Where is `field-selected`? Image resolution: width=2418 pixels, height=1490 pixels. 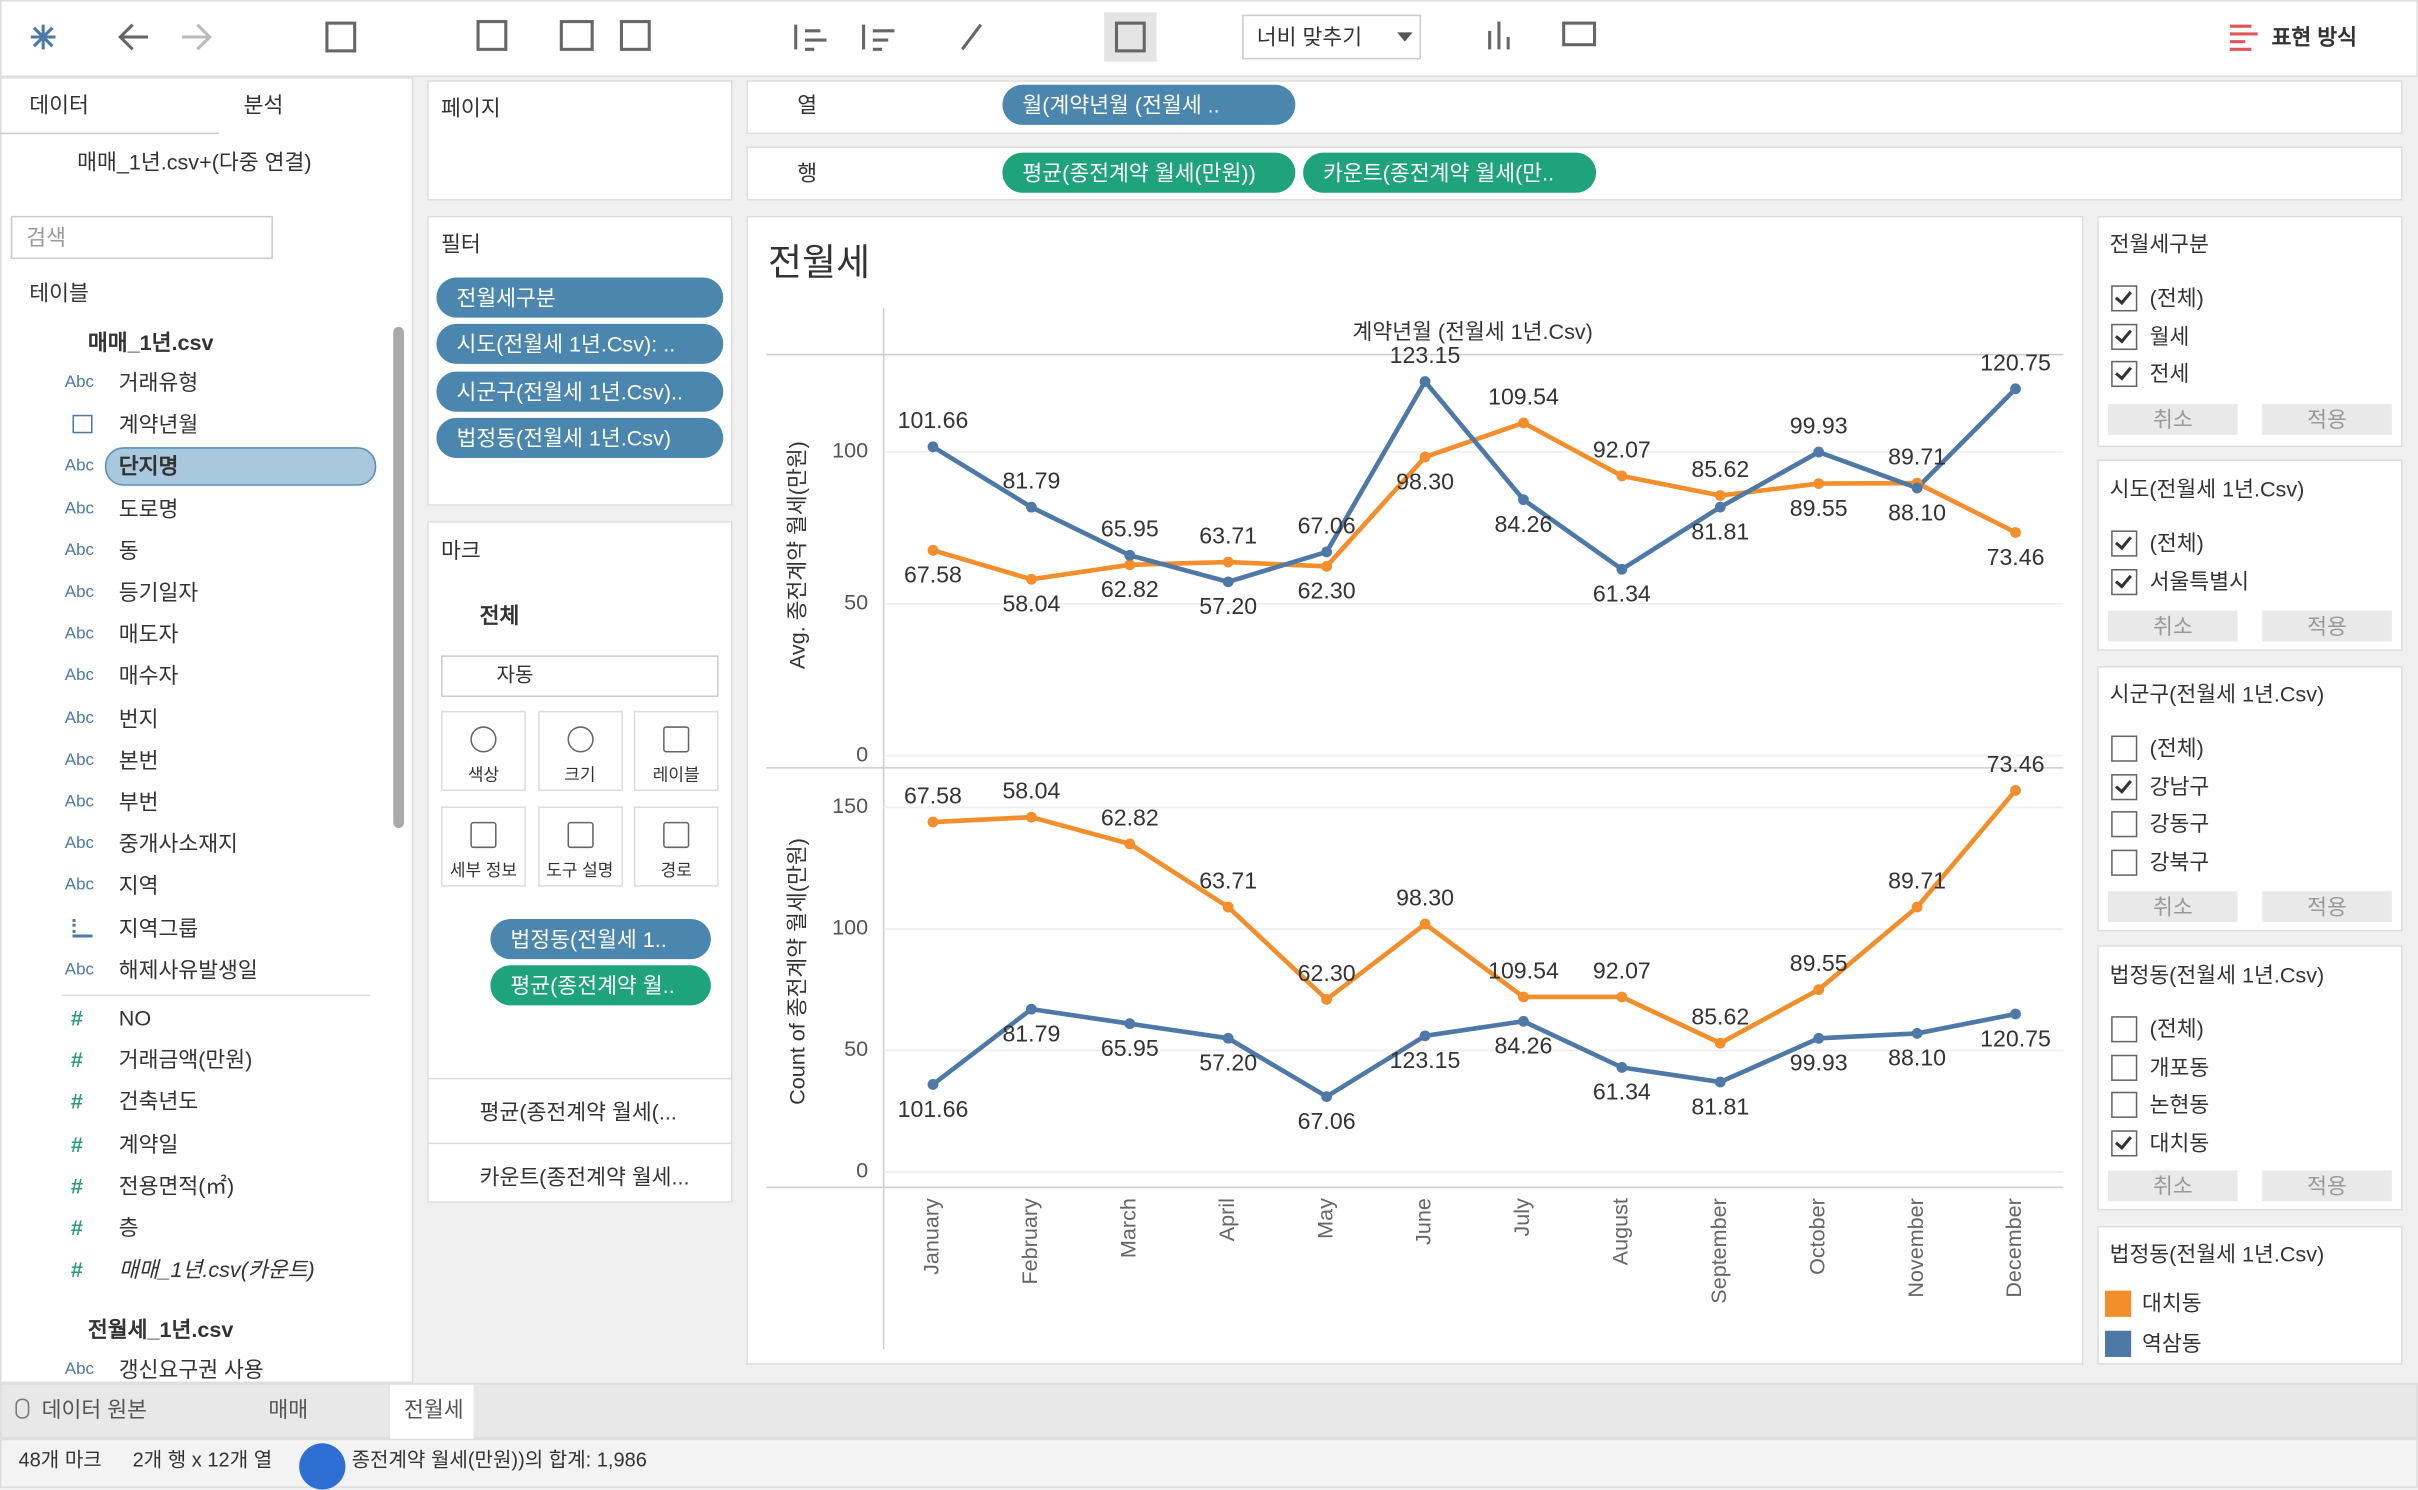 field-selected is located at coordinates (240, 467).